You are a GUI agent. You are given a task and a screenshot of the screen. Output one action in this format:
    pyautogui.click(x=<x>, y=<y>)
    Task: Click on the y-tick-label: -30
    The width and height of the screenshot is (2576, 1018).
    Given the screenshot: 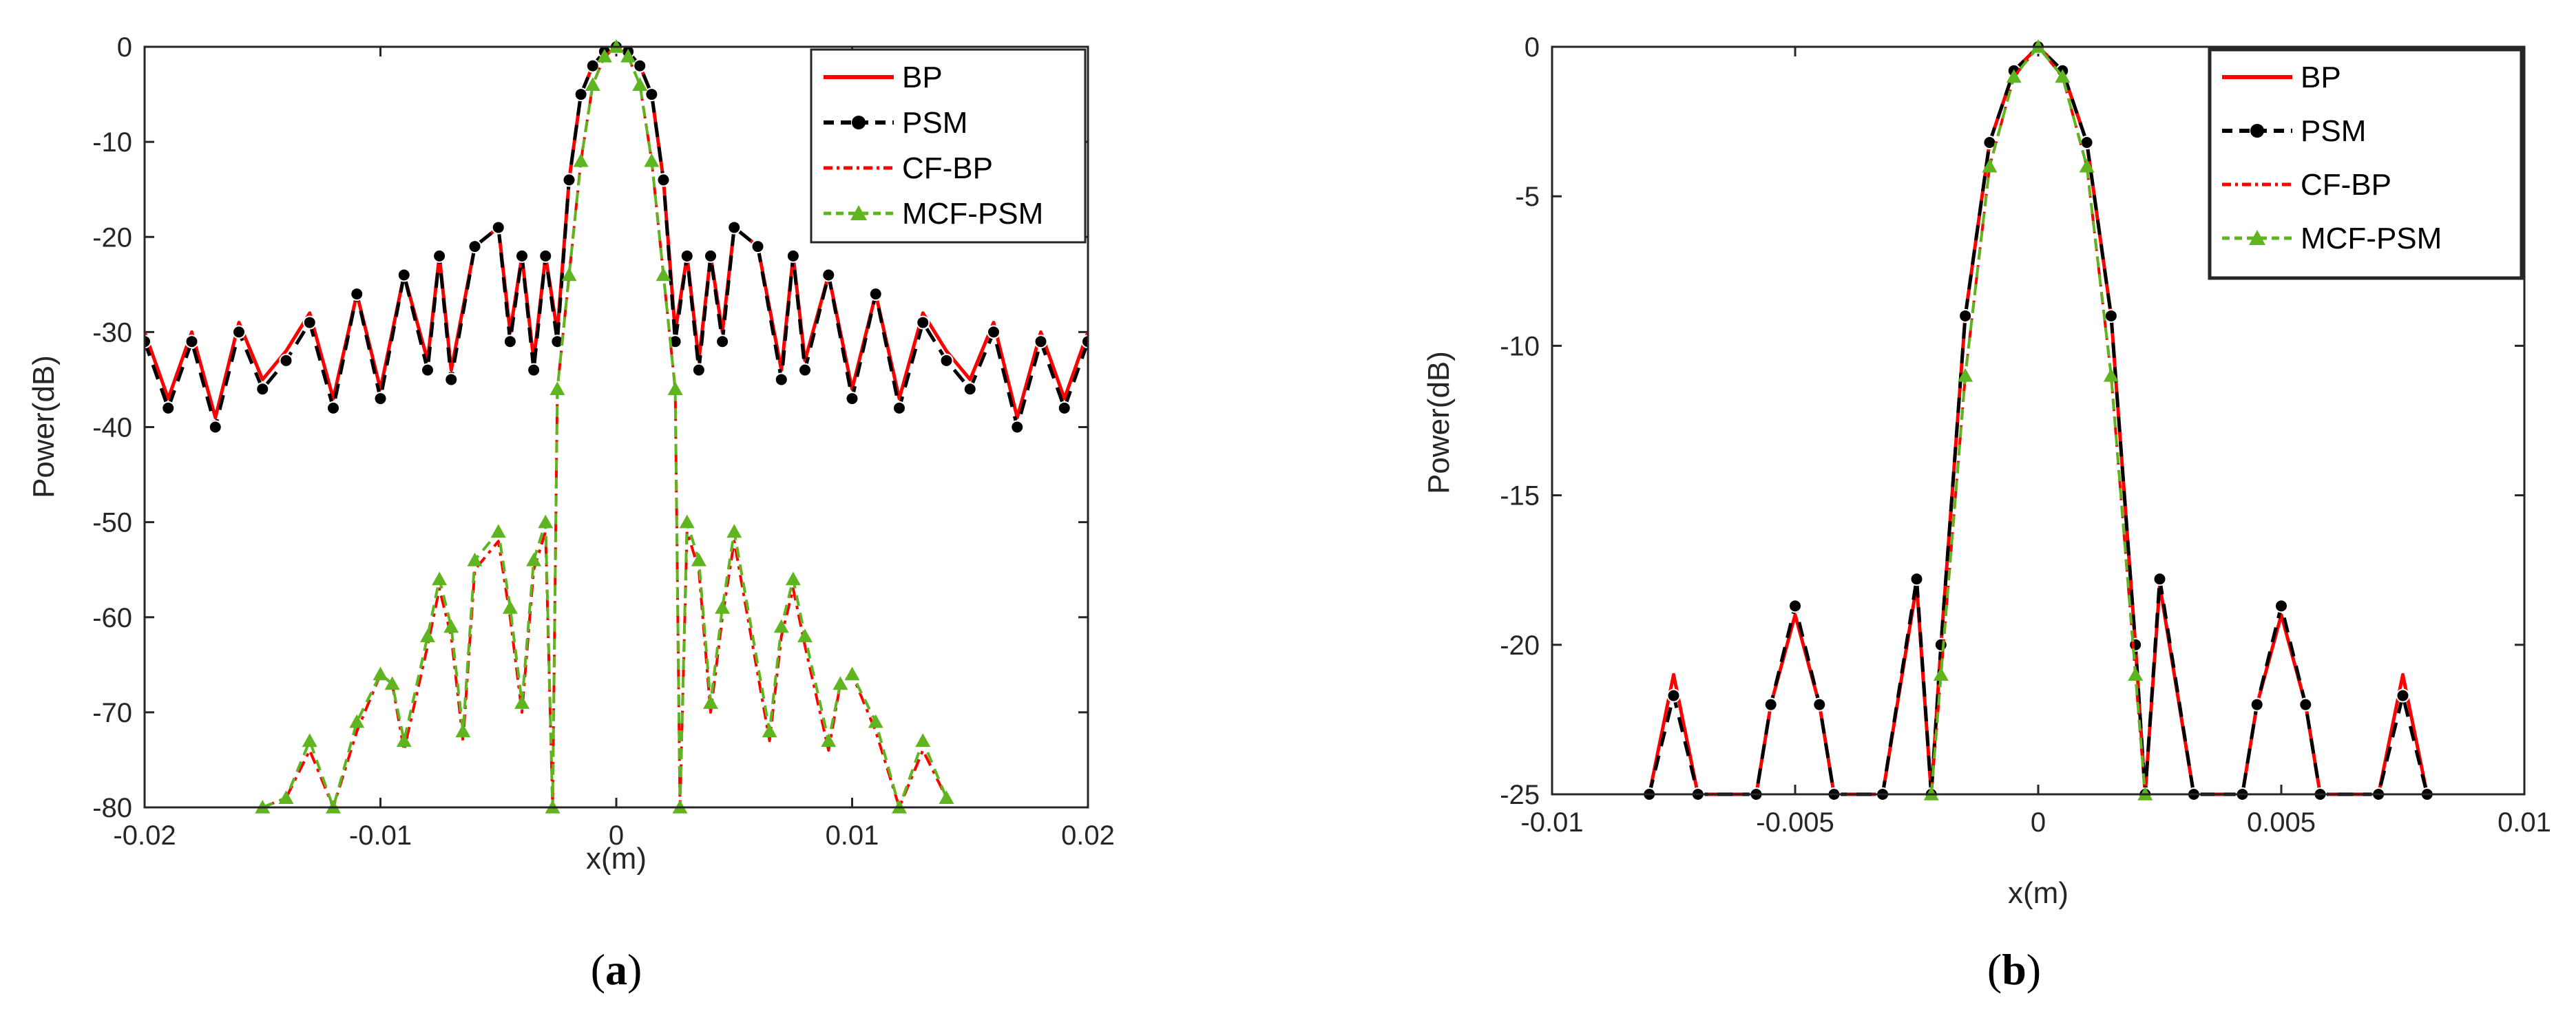 What is the action you would take?
    pyautogui.click(x=112, y=332)
    